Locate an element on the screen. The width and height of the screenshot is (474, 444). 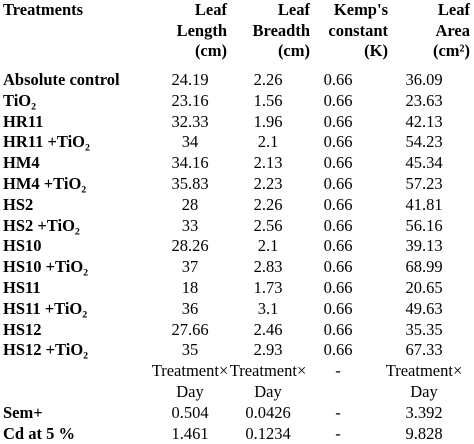
table-cell: 23.16 is located at coordinates (190, 100).